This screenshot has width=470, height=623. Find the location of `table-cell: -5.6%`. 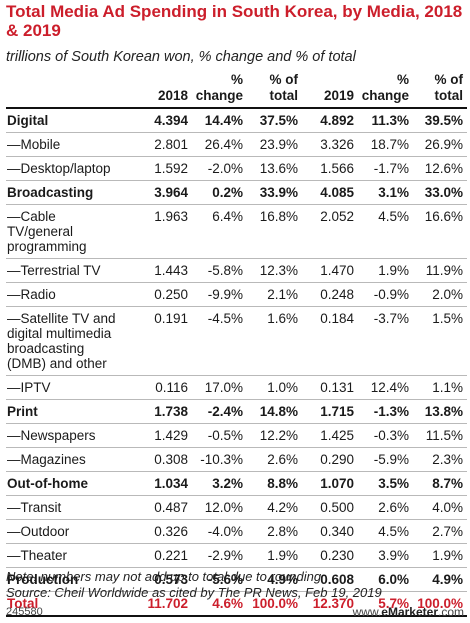

table-cell: -5.6% is located at coordinates (219, 579).